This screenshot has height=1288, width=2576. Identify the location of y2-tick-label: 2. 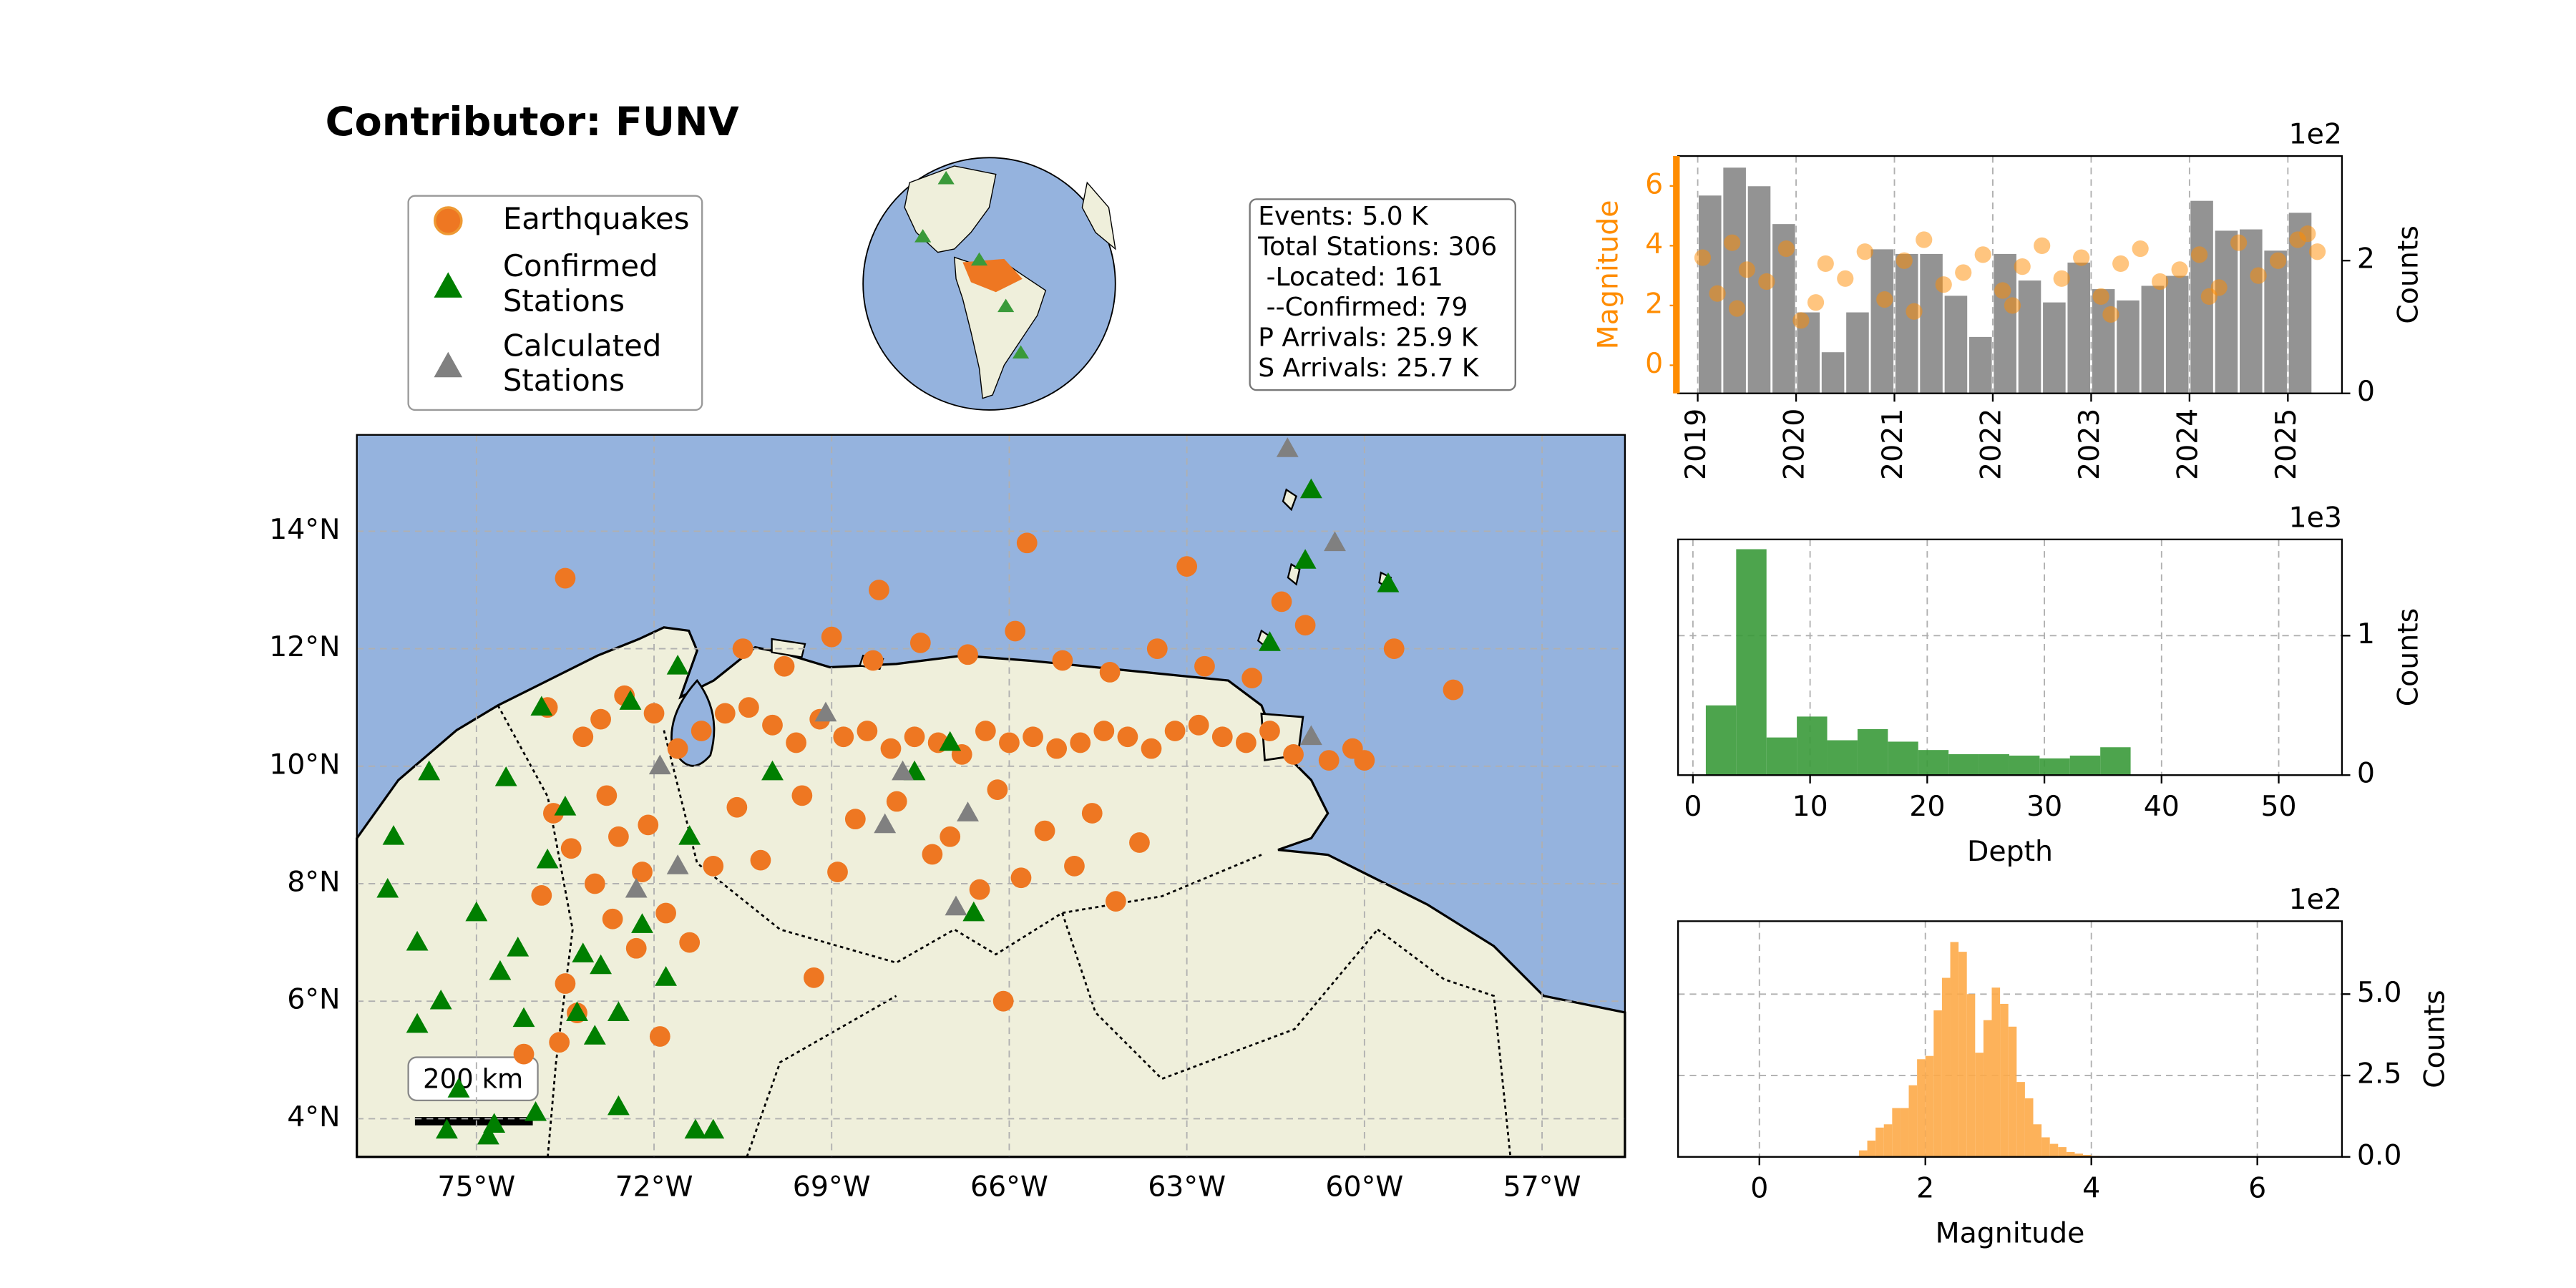
(2366, 259).